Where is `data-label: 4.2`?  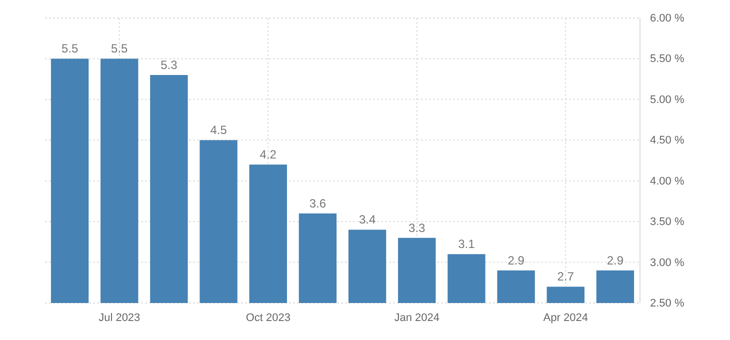
data-label: 4.2 is located at coordinates (268, 155).